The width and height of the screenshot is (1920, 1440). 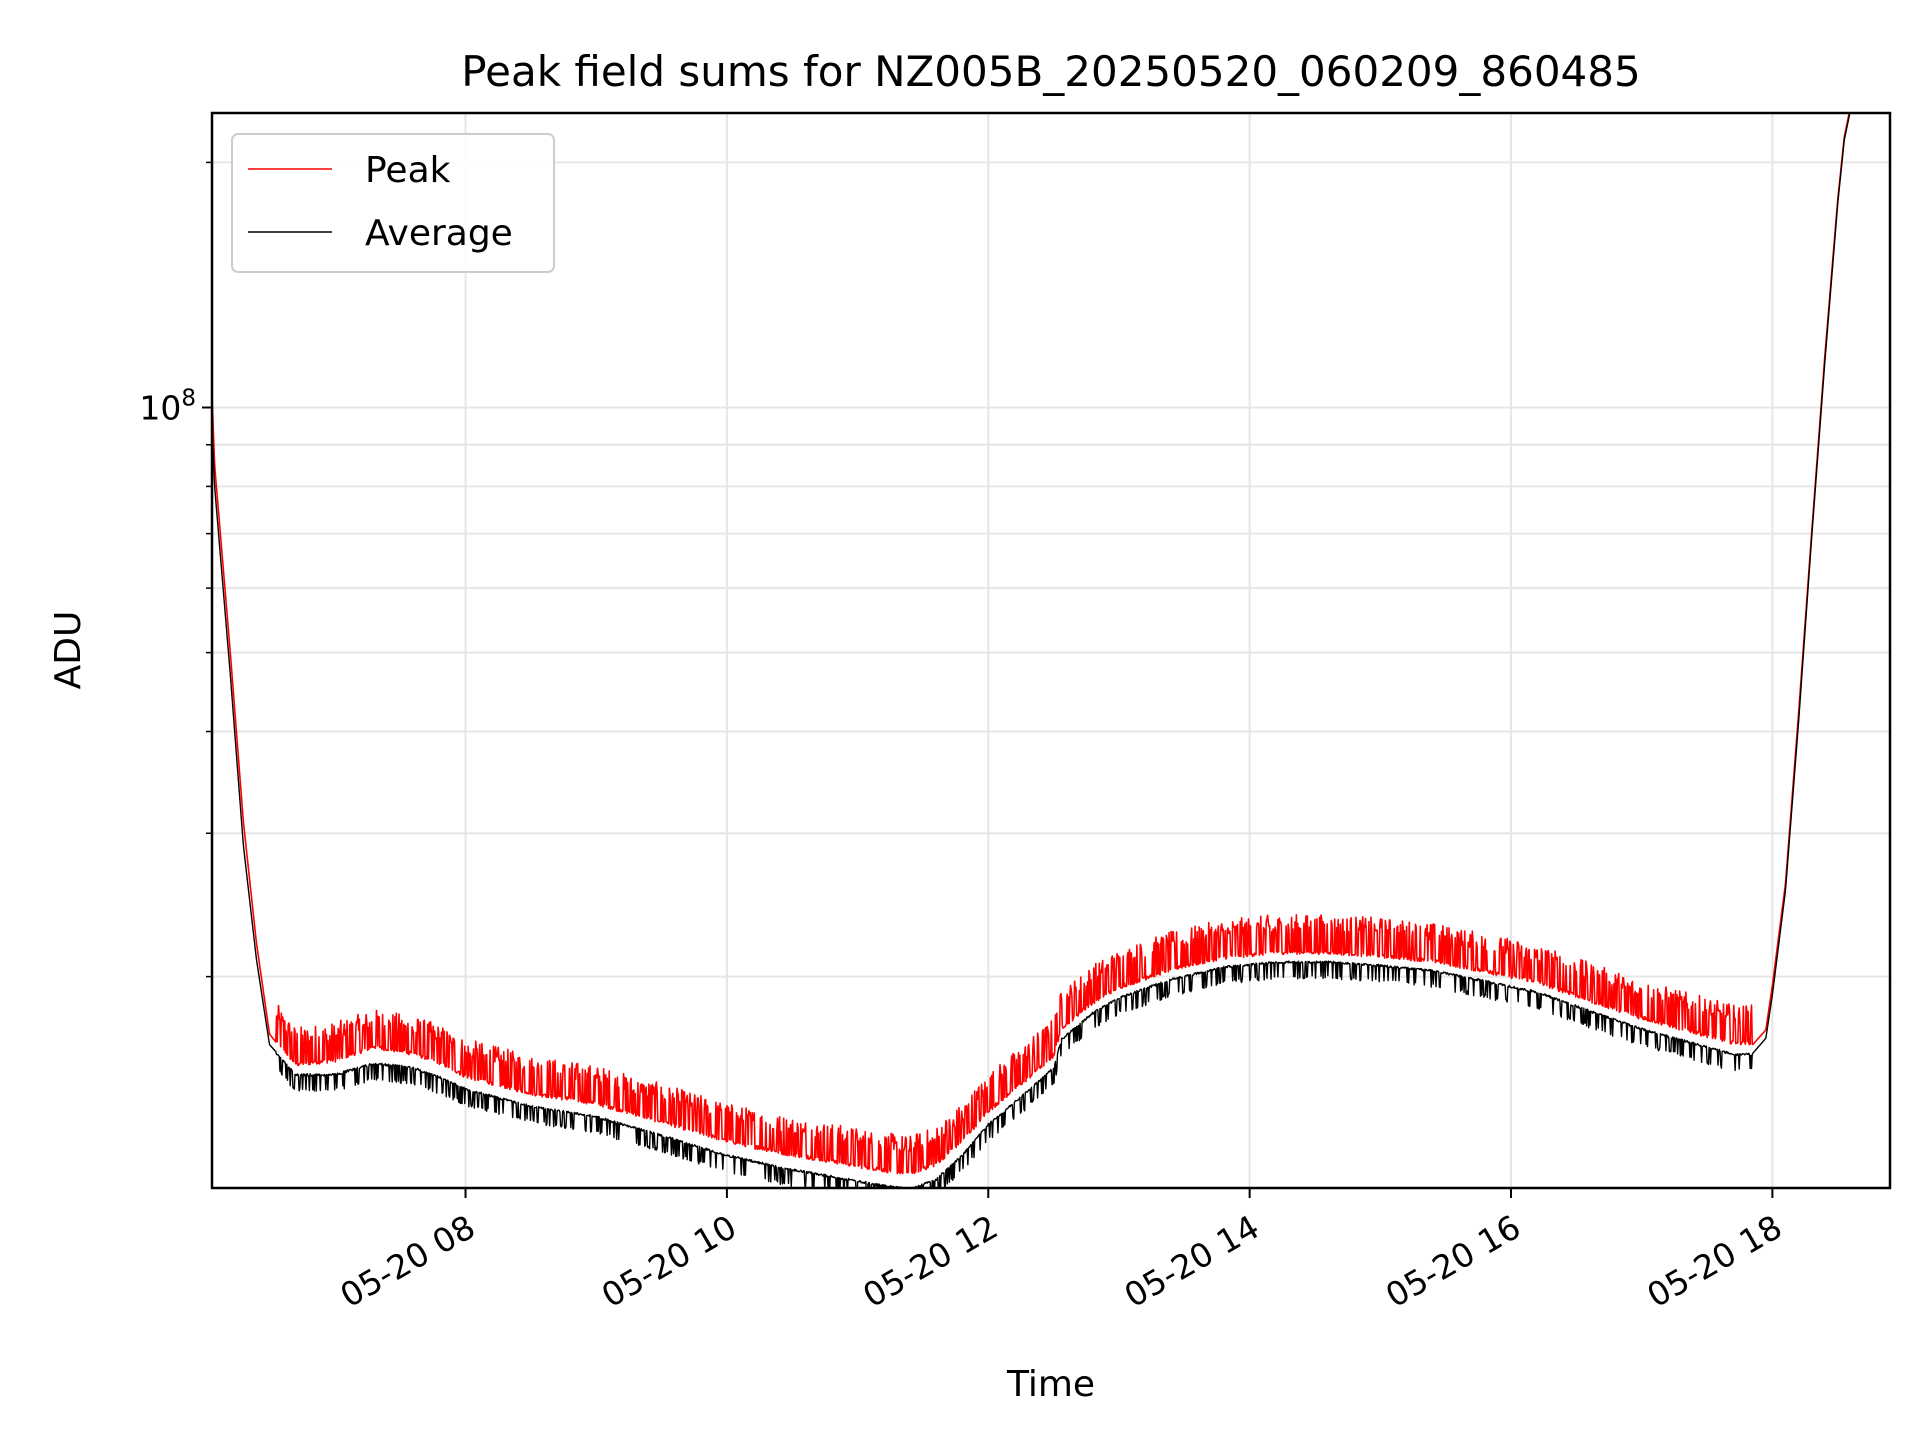 What do you see at coordinates (439, 233) in the screenshot?
I see `legend-label-average: Average` at bounding box center [439, 233].